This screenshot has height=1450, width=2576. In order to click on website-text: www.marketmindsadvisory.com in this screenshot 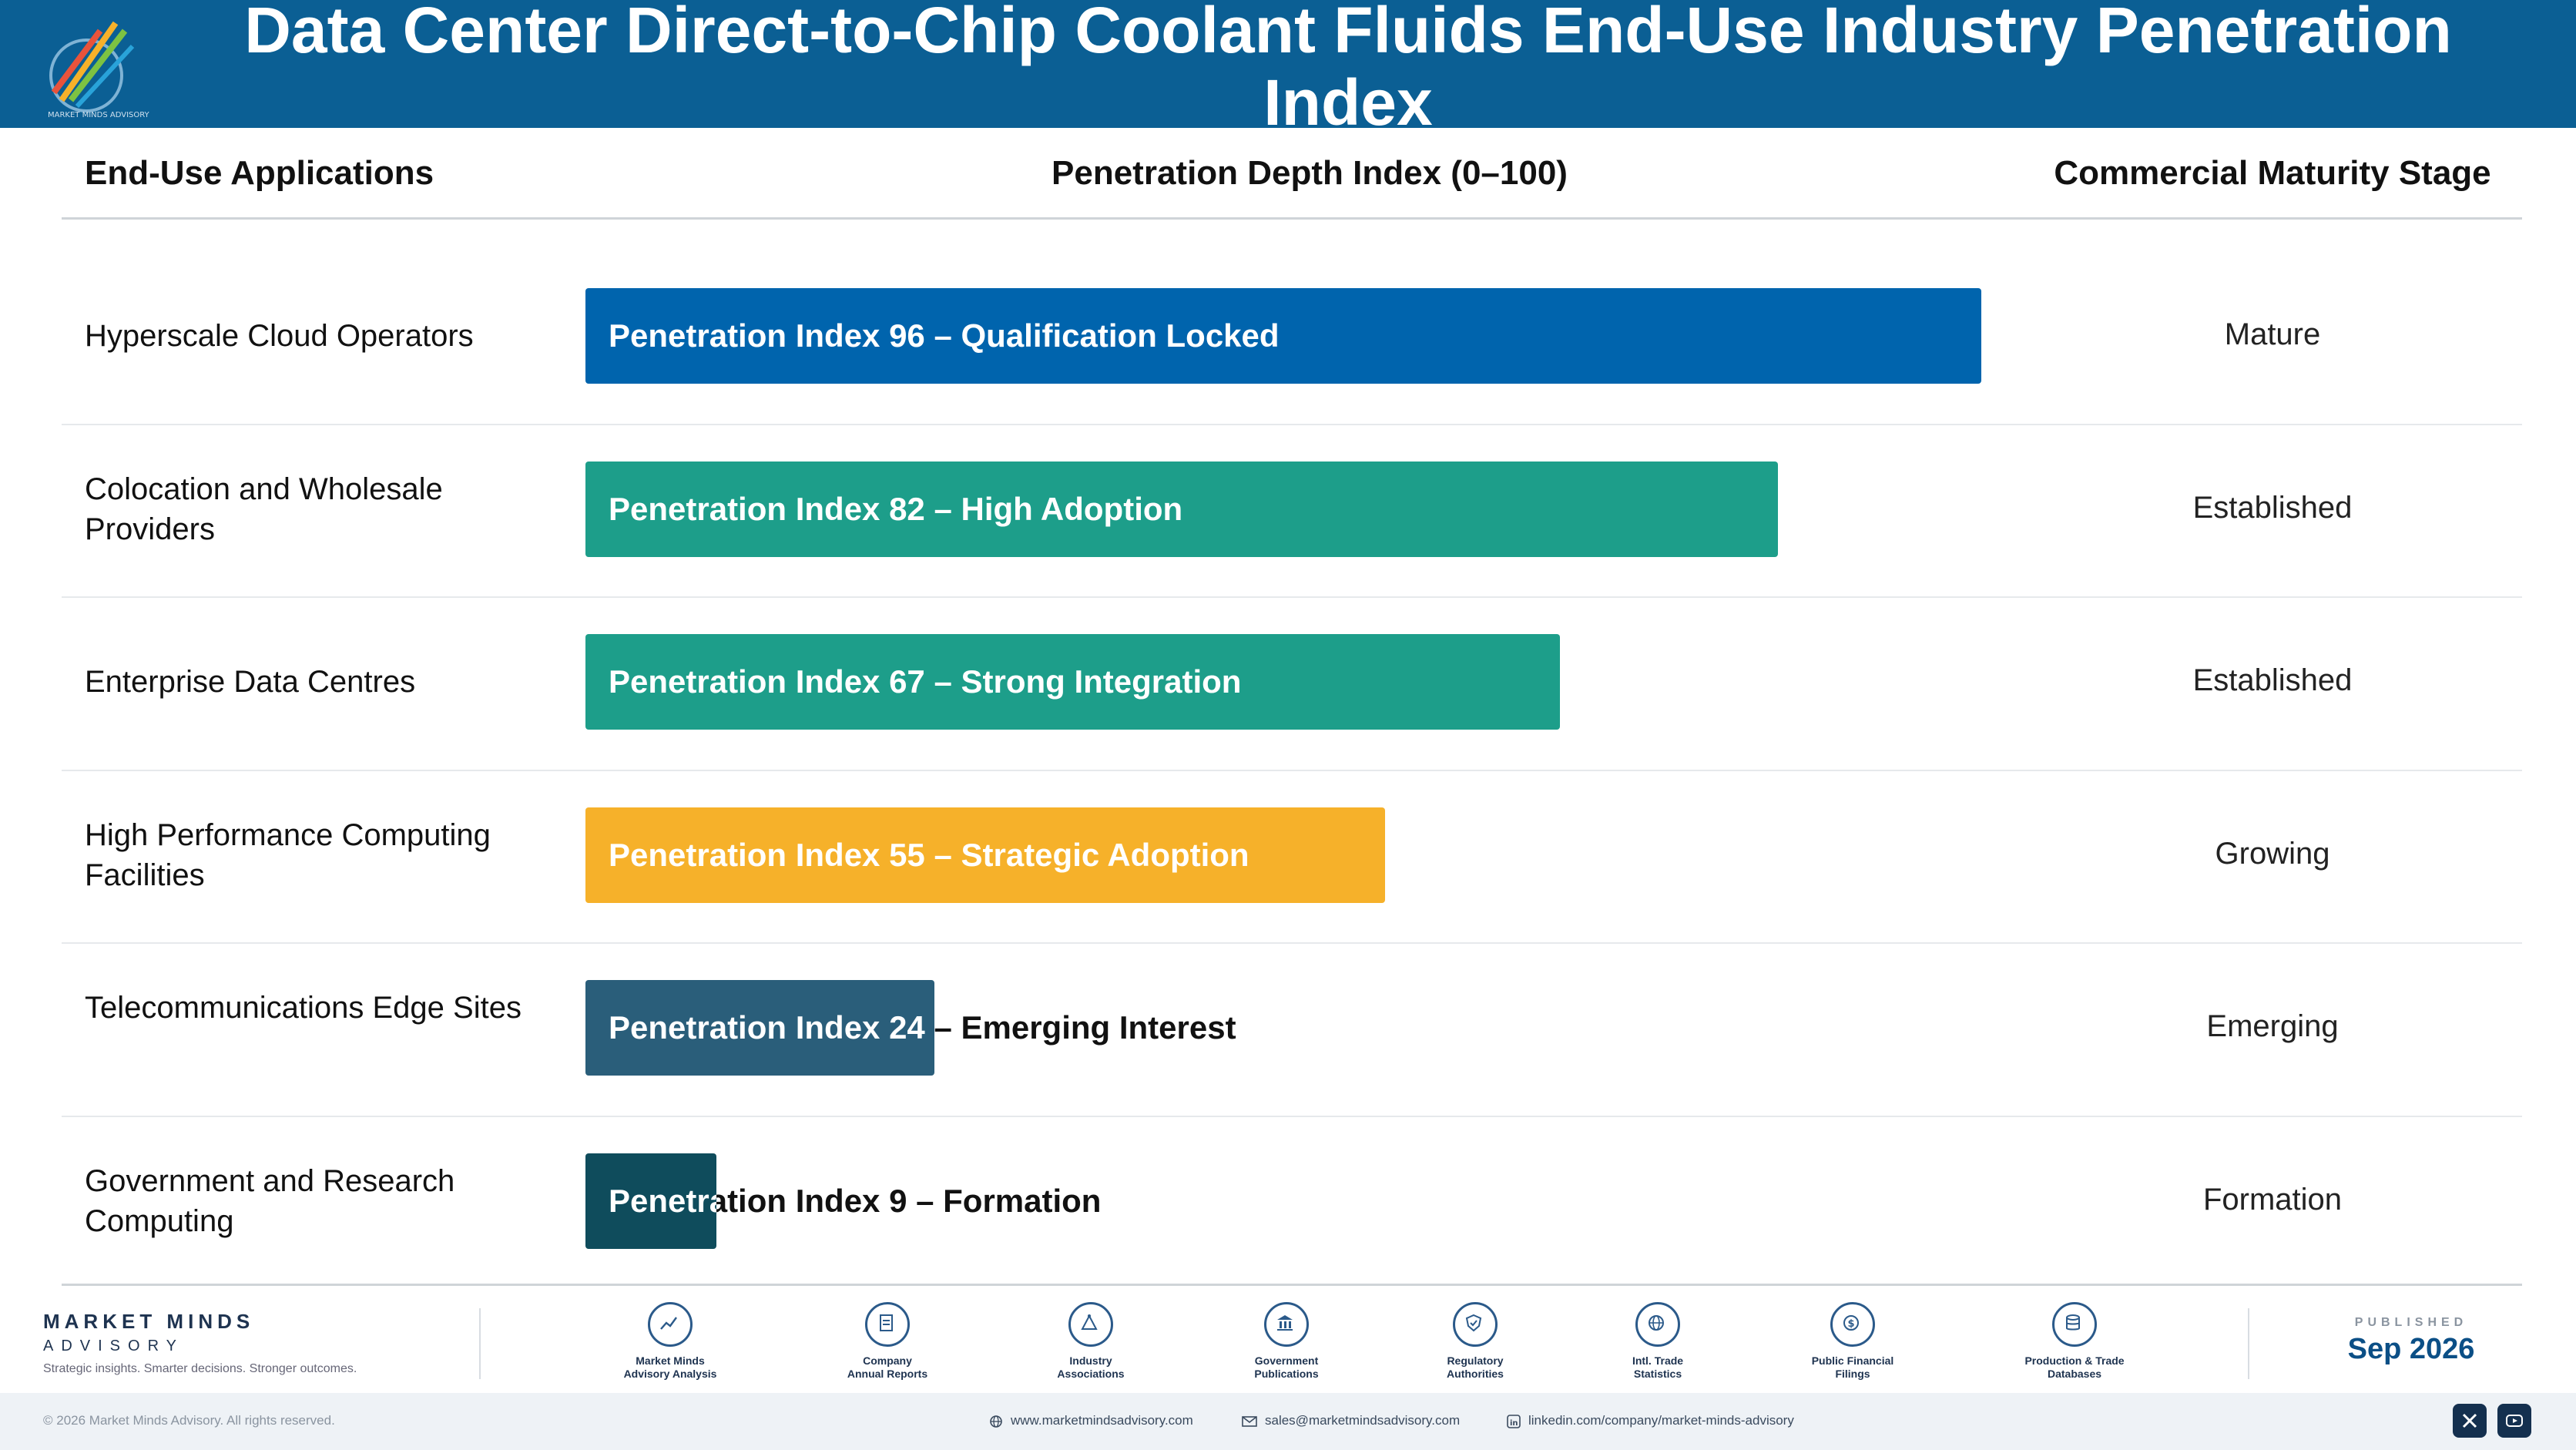, I will do `click(1102, 1420)`.